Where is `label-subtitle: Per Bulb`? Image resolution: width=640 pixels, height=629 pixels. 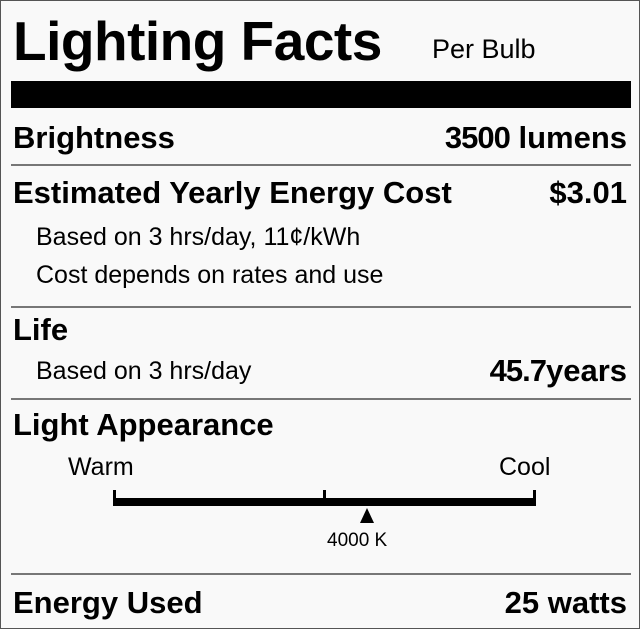 label-subtitle: Per Bulb is located at coordinates (484, 49).